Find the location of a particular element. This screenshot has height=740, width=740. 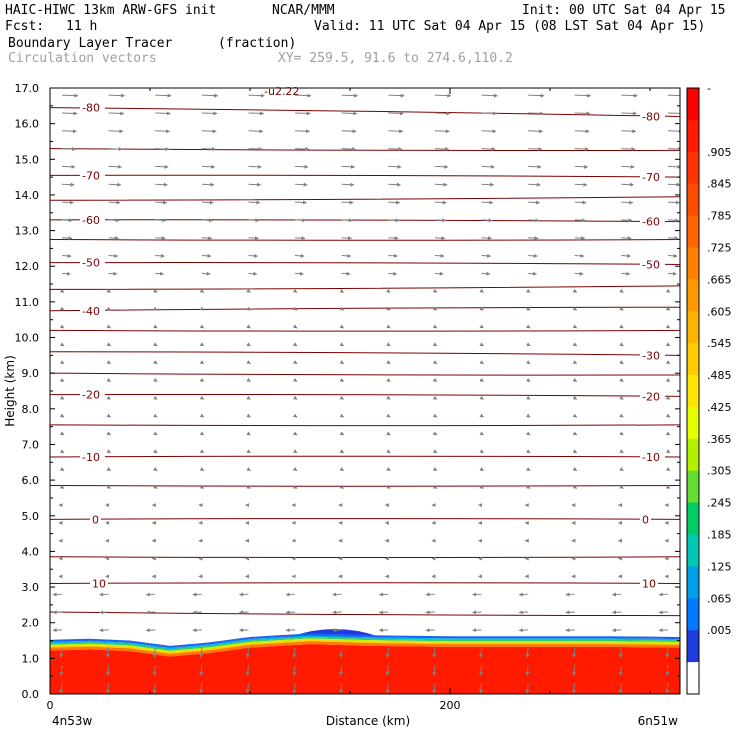

y-tick-label: 2.0 is located at coordinates (31, 623).